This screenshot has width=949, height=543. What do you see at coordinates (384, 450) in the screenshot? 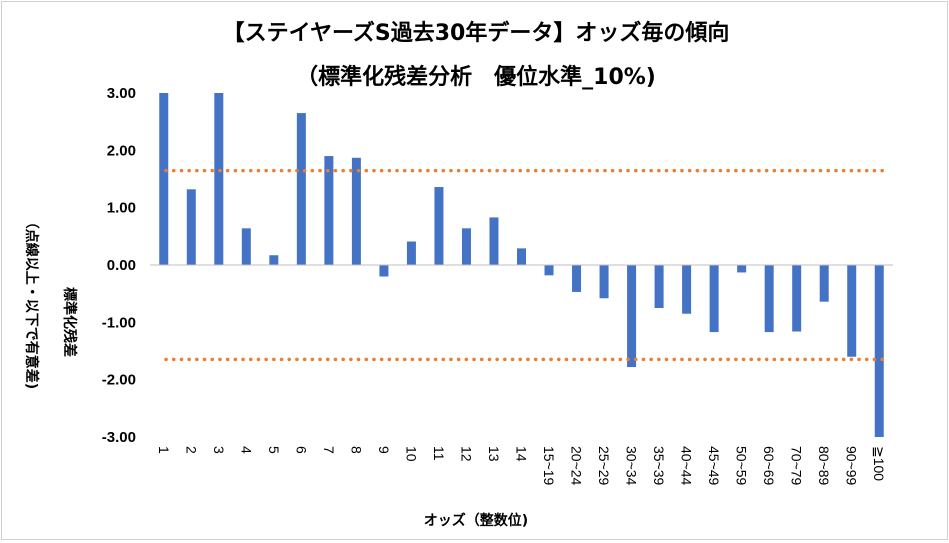
I see `x-tick-label: 9` at bounding box center [384, 450].